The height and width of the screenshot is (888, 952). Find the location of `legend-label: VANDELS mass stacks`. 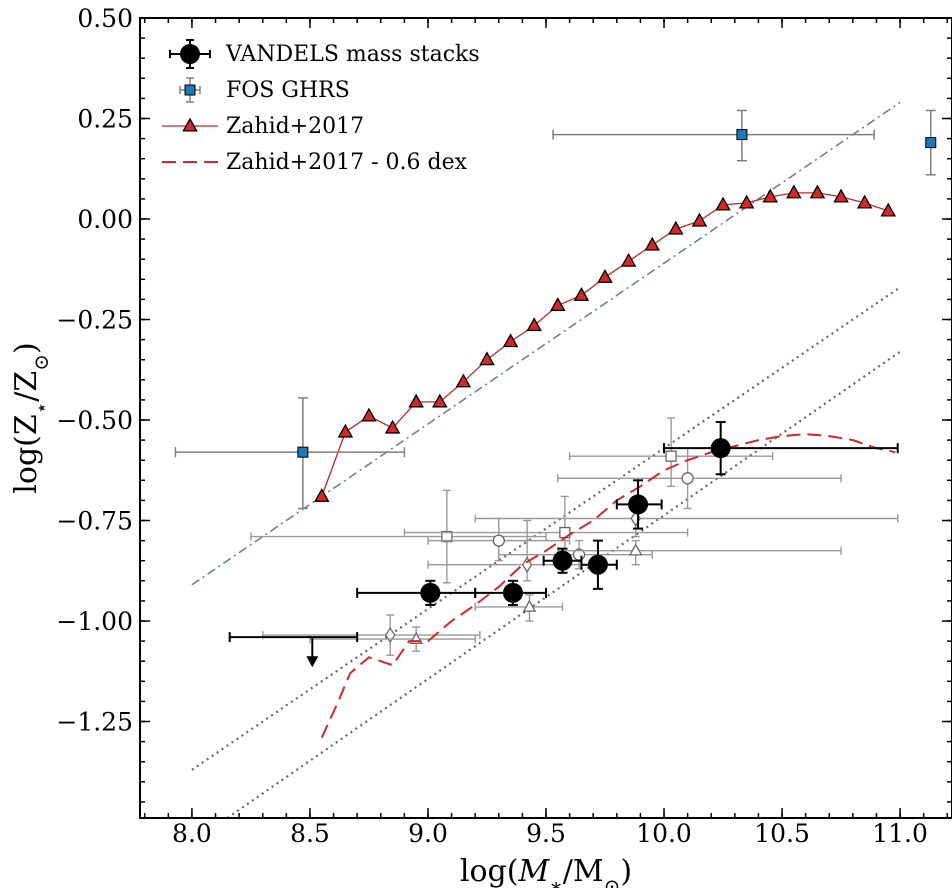

legend-label: VANDELS mass stacks is located at coordinates (352, 54).